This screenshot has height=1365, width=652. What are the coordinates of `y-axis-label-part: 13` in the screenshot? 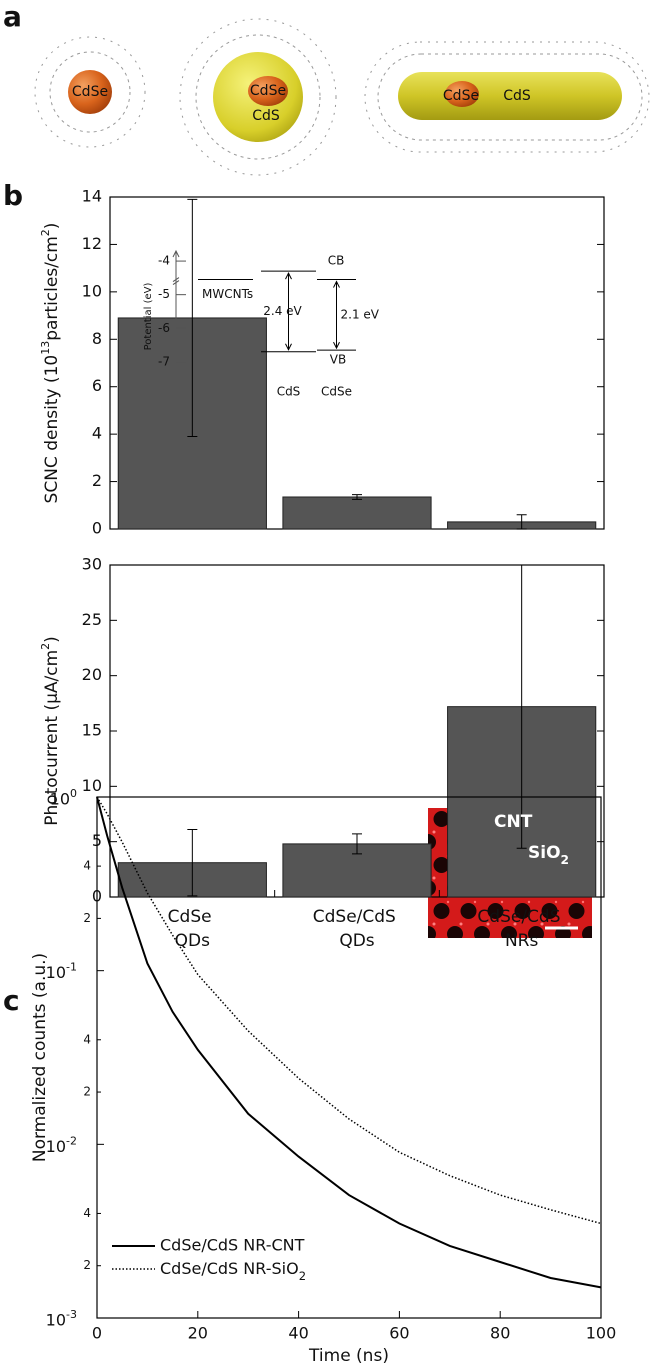 It's located at (45, 348).